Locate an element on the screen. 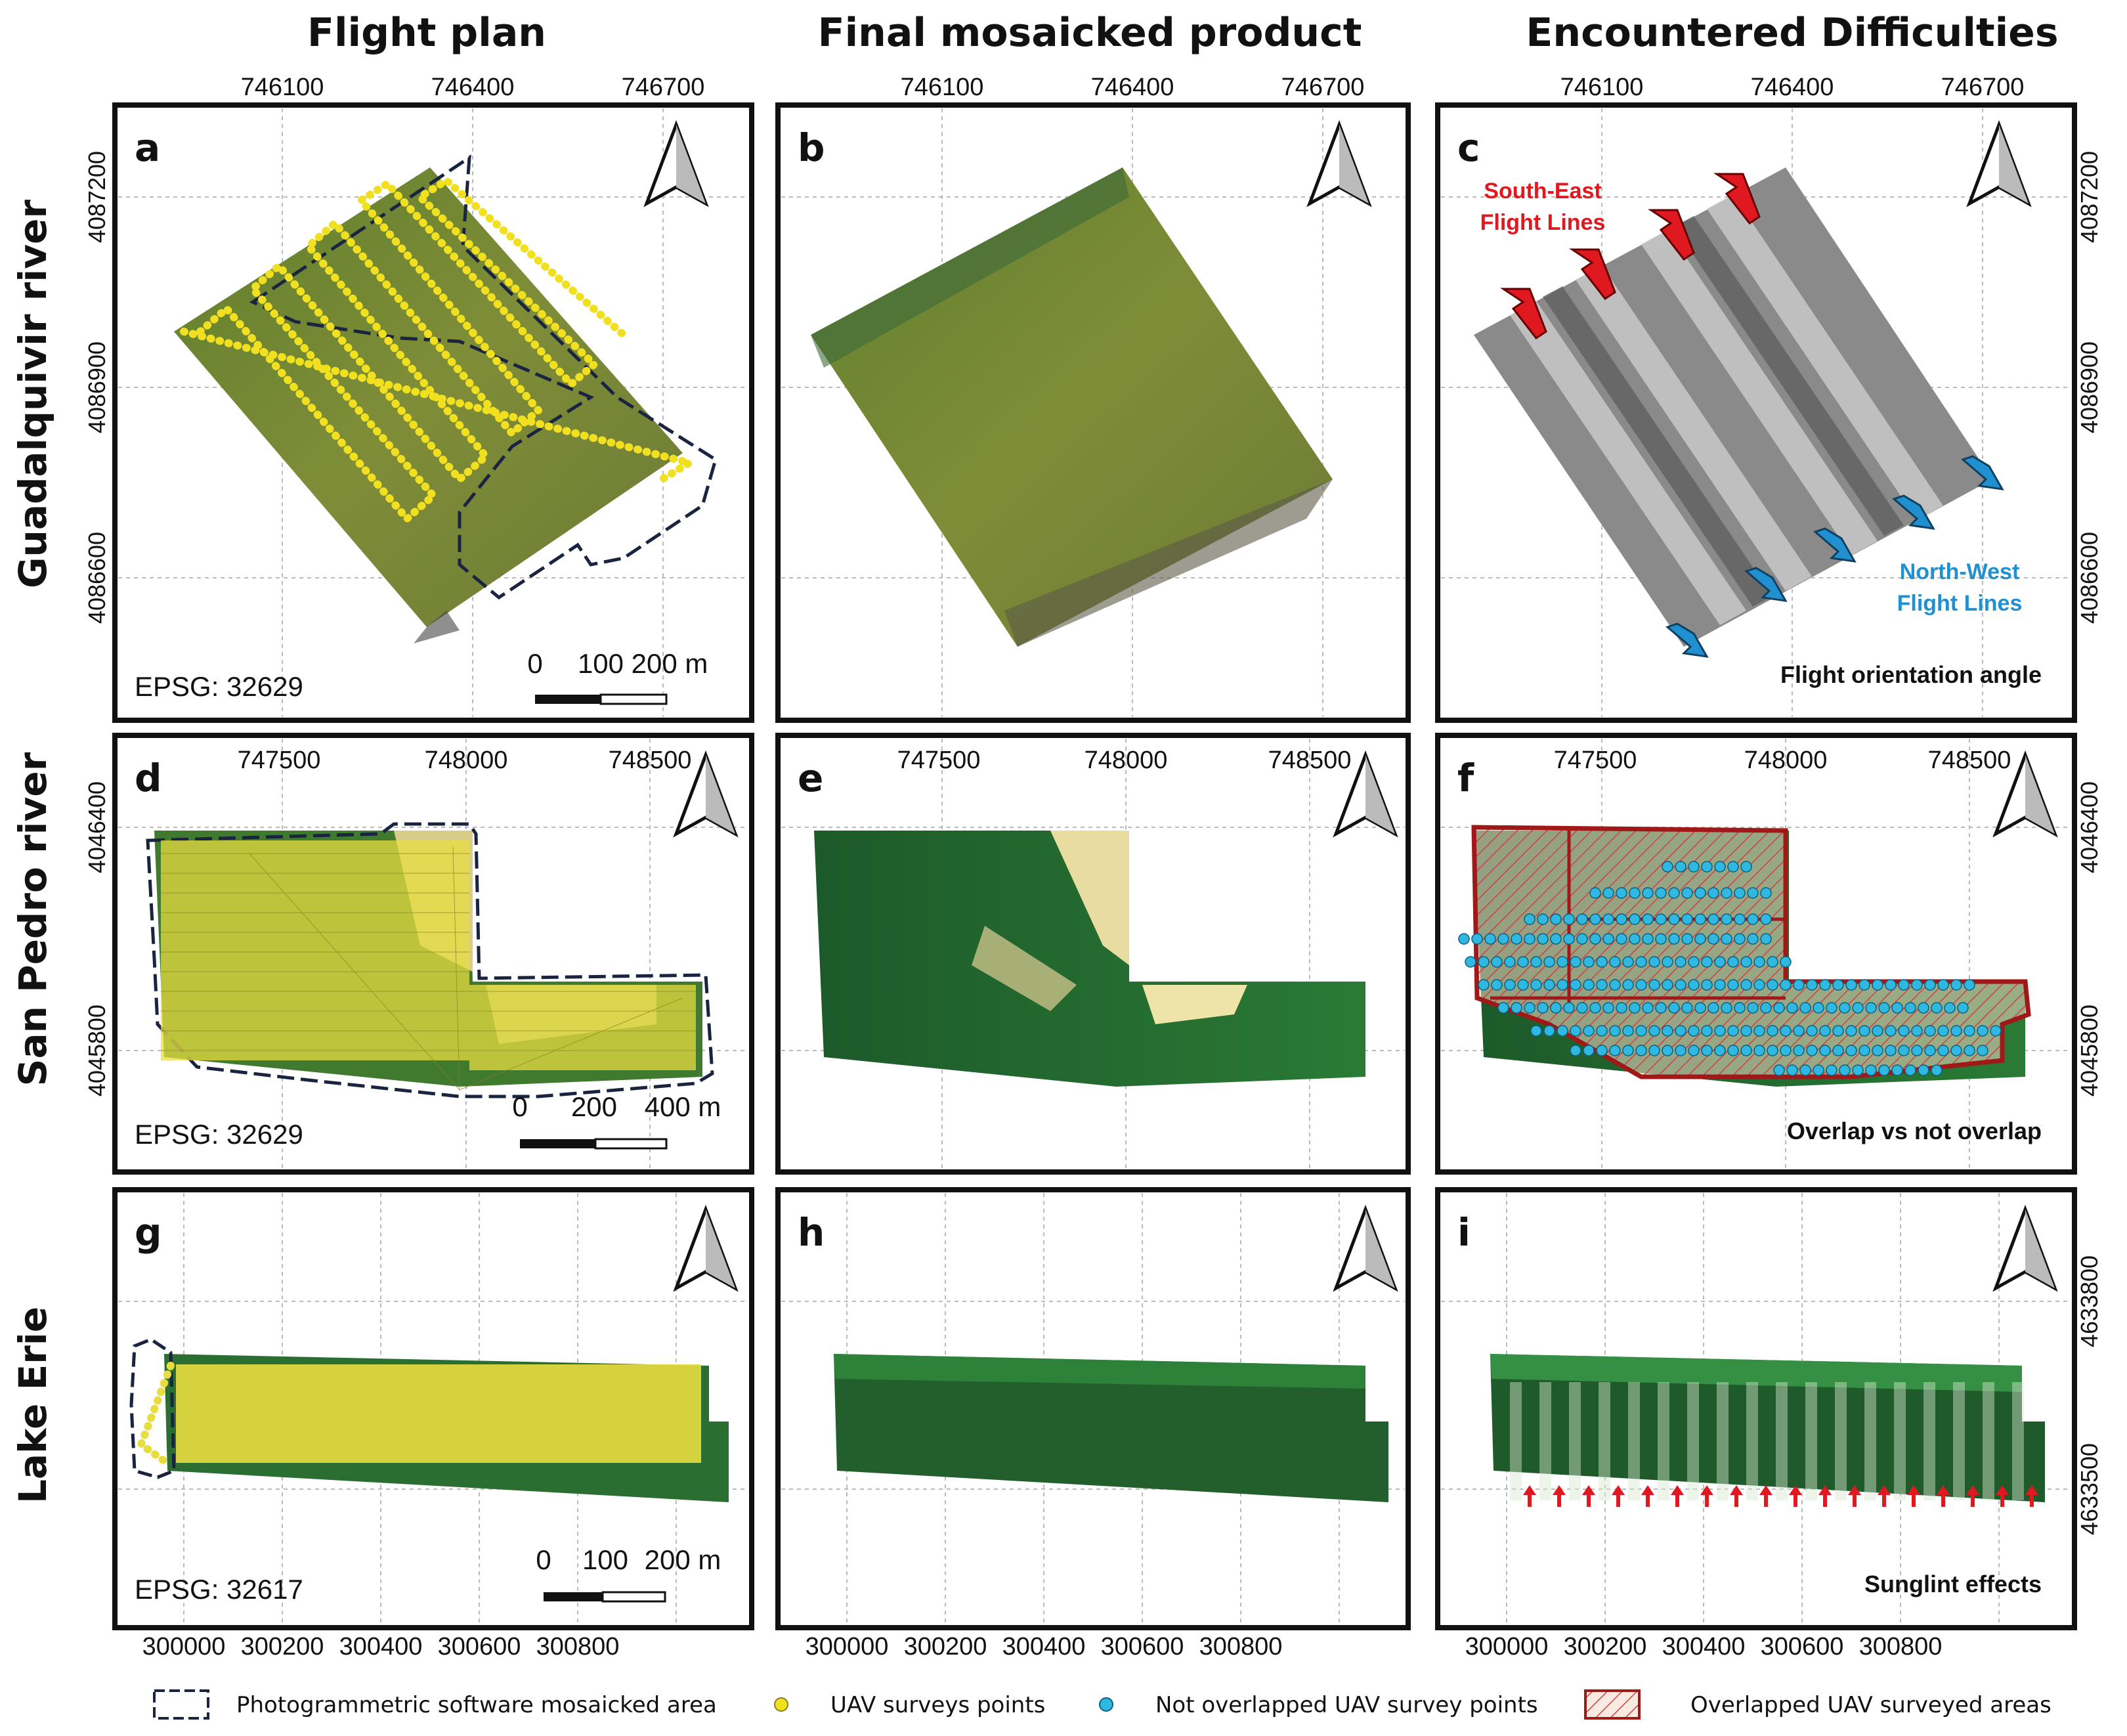 Image resolution: width=2127 pixels, height=1736 pixels. y-tick-label: 4086600 is located at coordinates (96, 578).